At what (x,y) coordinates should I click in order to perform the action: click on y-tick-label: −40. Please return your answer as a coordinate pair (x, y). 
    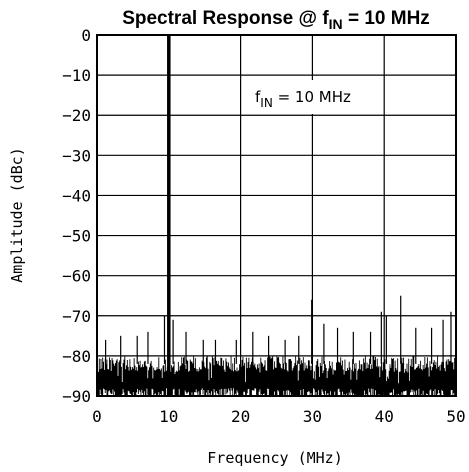
    Looking at the image, I should click on (76, 195).